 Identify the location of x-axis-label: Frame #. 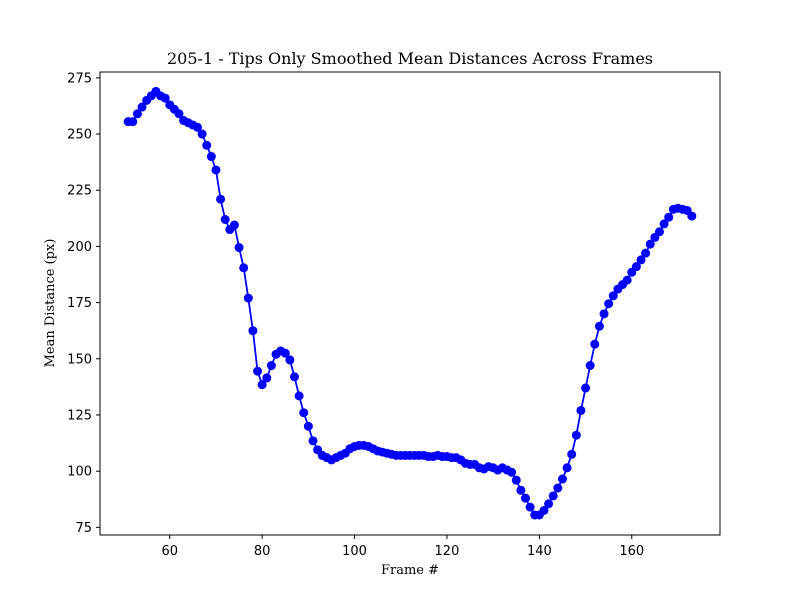
(410, 570).